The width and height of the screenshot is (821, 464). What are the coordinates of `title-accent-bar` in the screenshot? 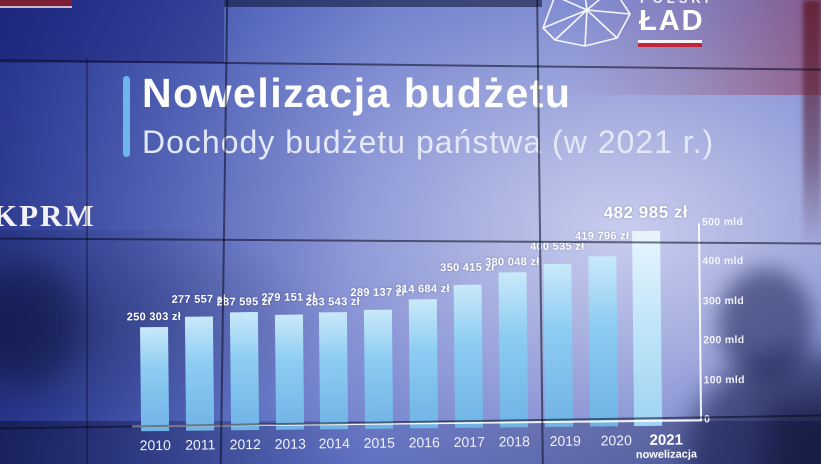 It's located at (126, 116).